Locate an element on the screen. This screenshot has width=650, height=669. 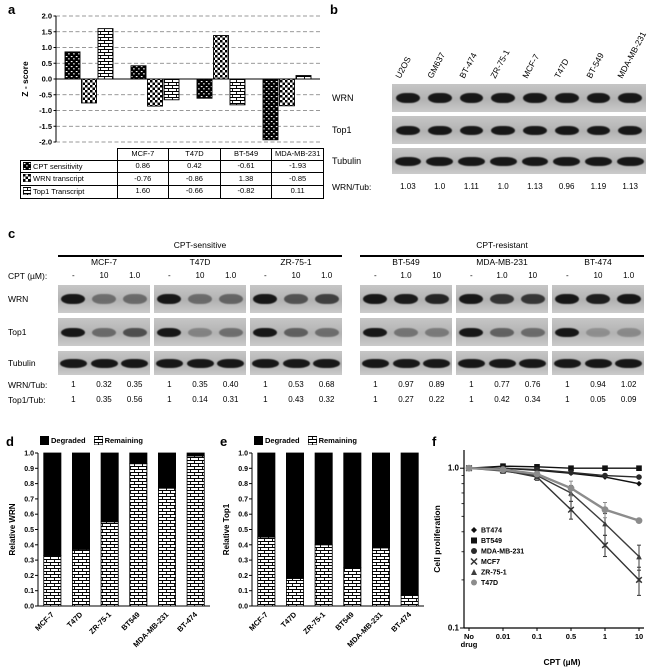
legend-swatch-icon is located at coordinates (27, 178).